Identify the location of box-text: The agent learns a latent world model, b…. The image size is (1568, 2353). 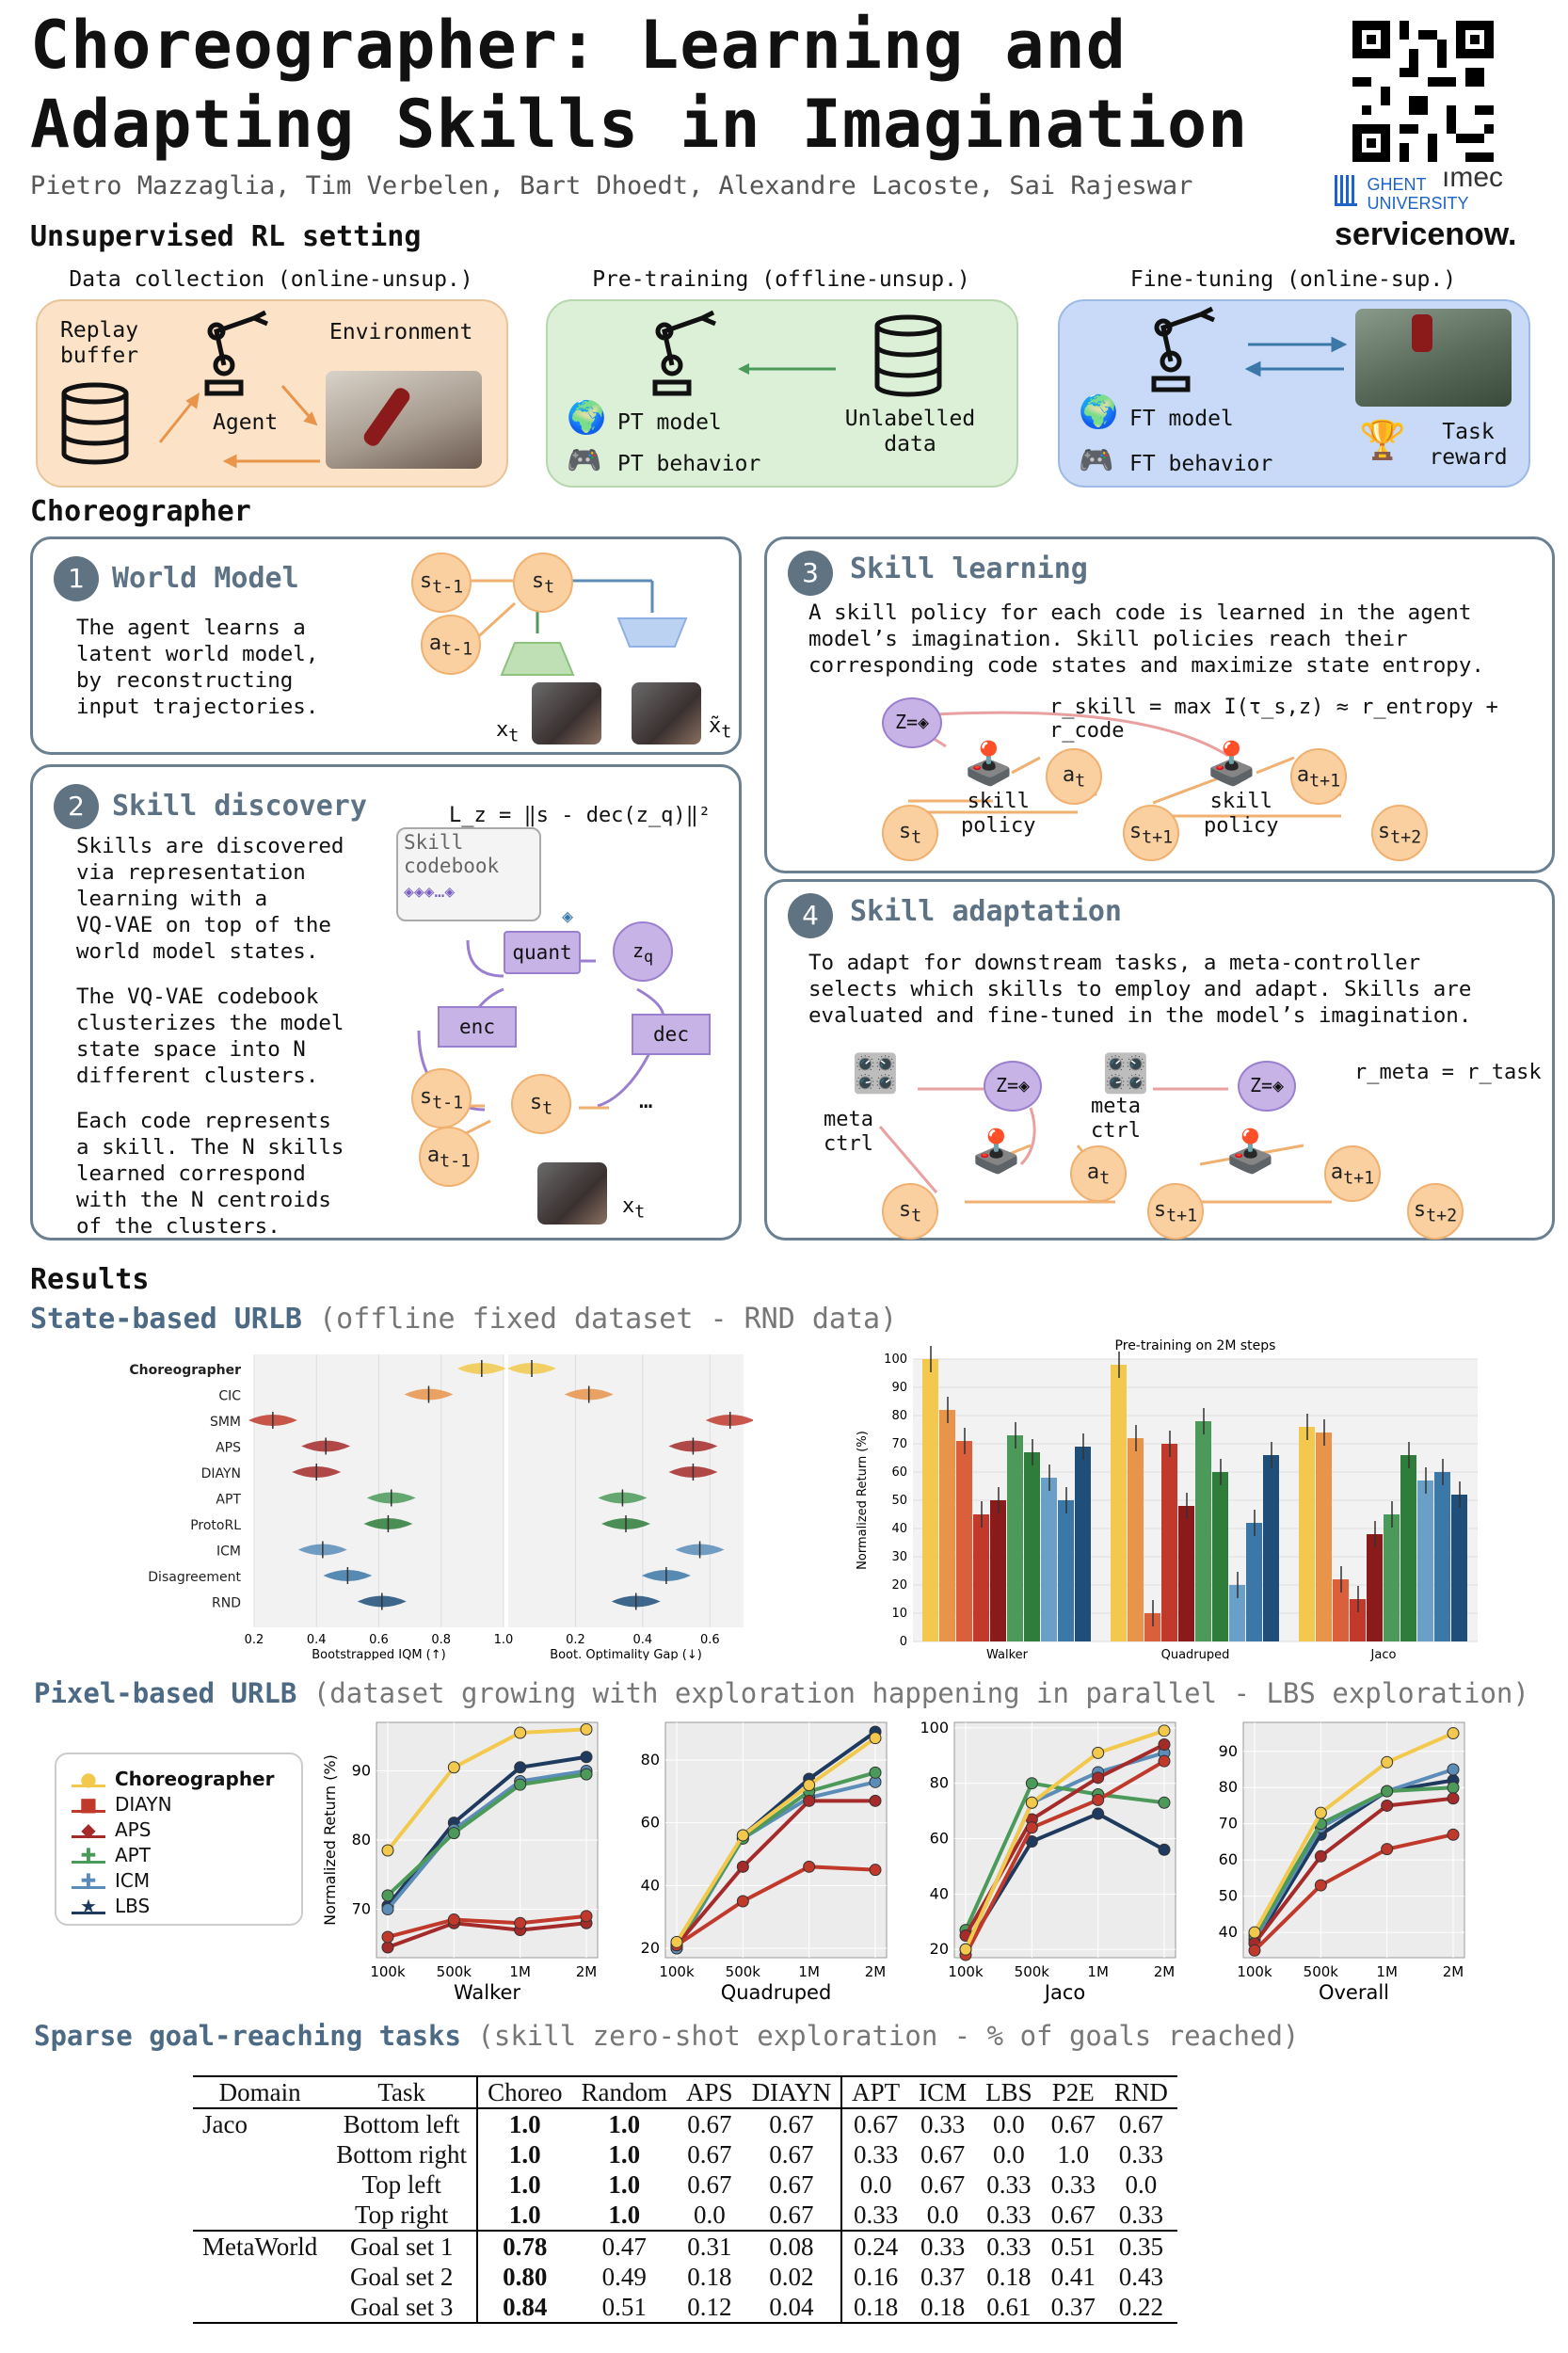
(197, 668).